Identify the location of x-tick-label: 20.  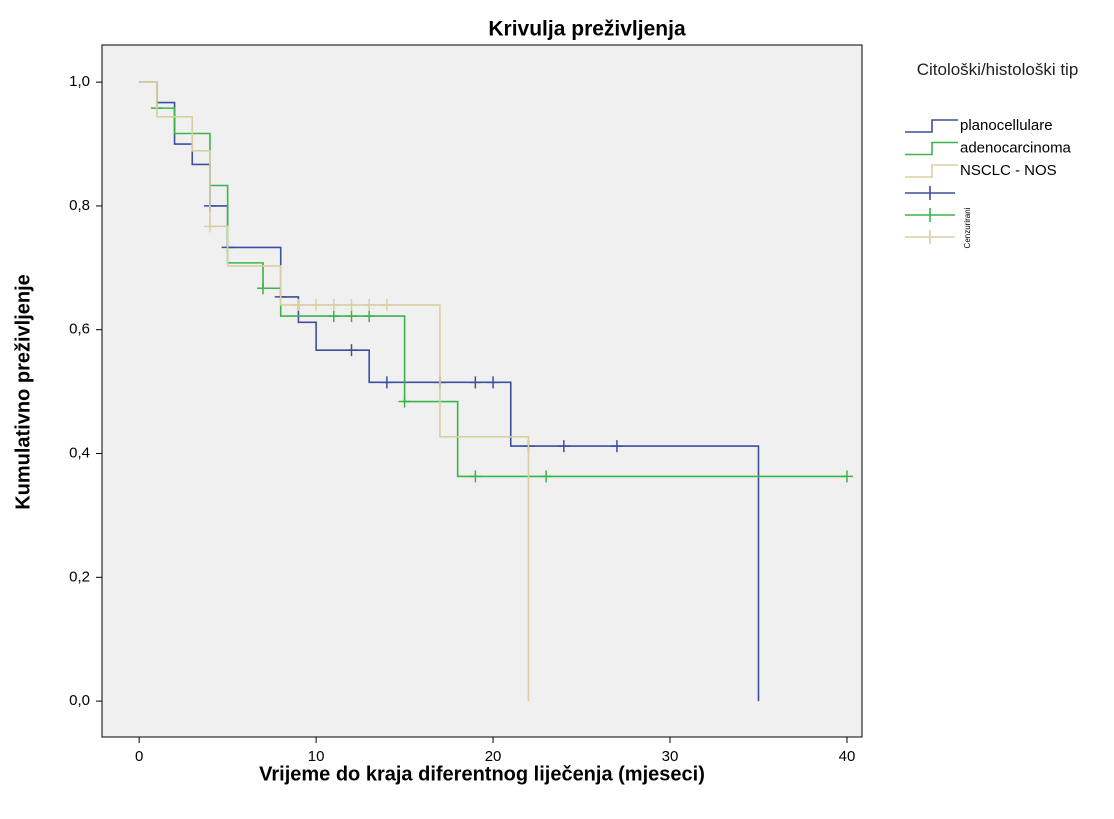
(493, 756).